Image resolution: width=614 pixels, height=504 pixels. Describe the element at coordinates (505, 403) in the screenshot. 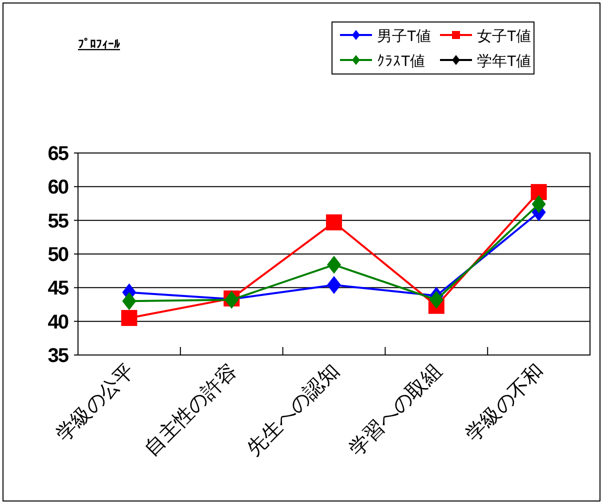

I see `x-tick-label: 学級の不和` at that location.